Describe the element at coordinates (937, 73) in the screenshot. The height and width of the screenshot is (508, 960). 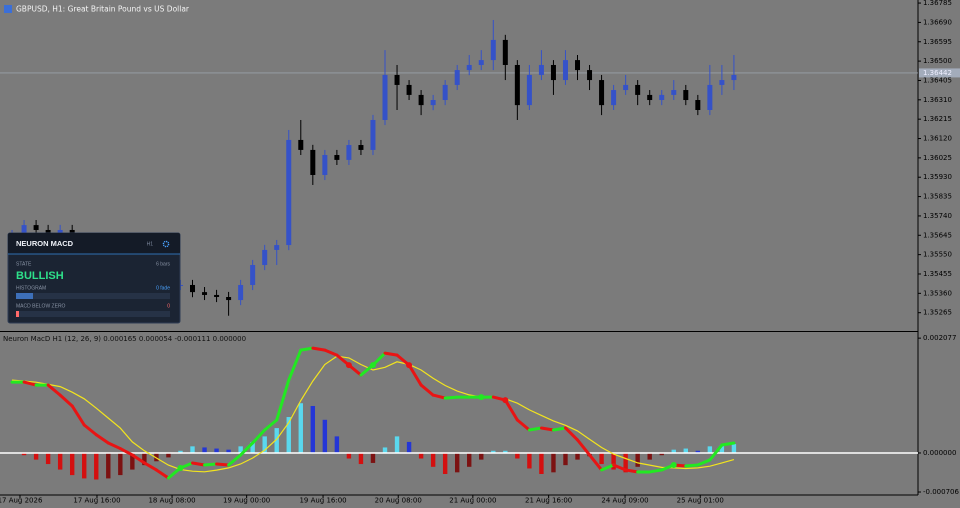
I see `current-price-label: 1.36442` at that location.